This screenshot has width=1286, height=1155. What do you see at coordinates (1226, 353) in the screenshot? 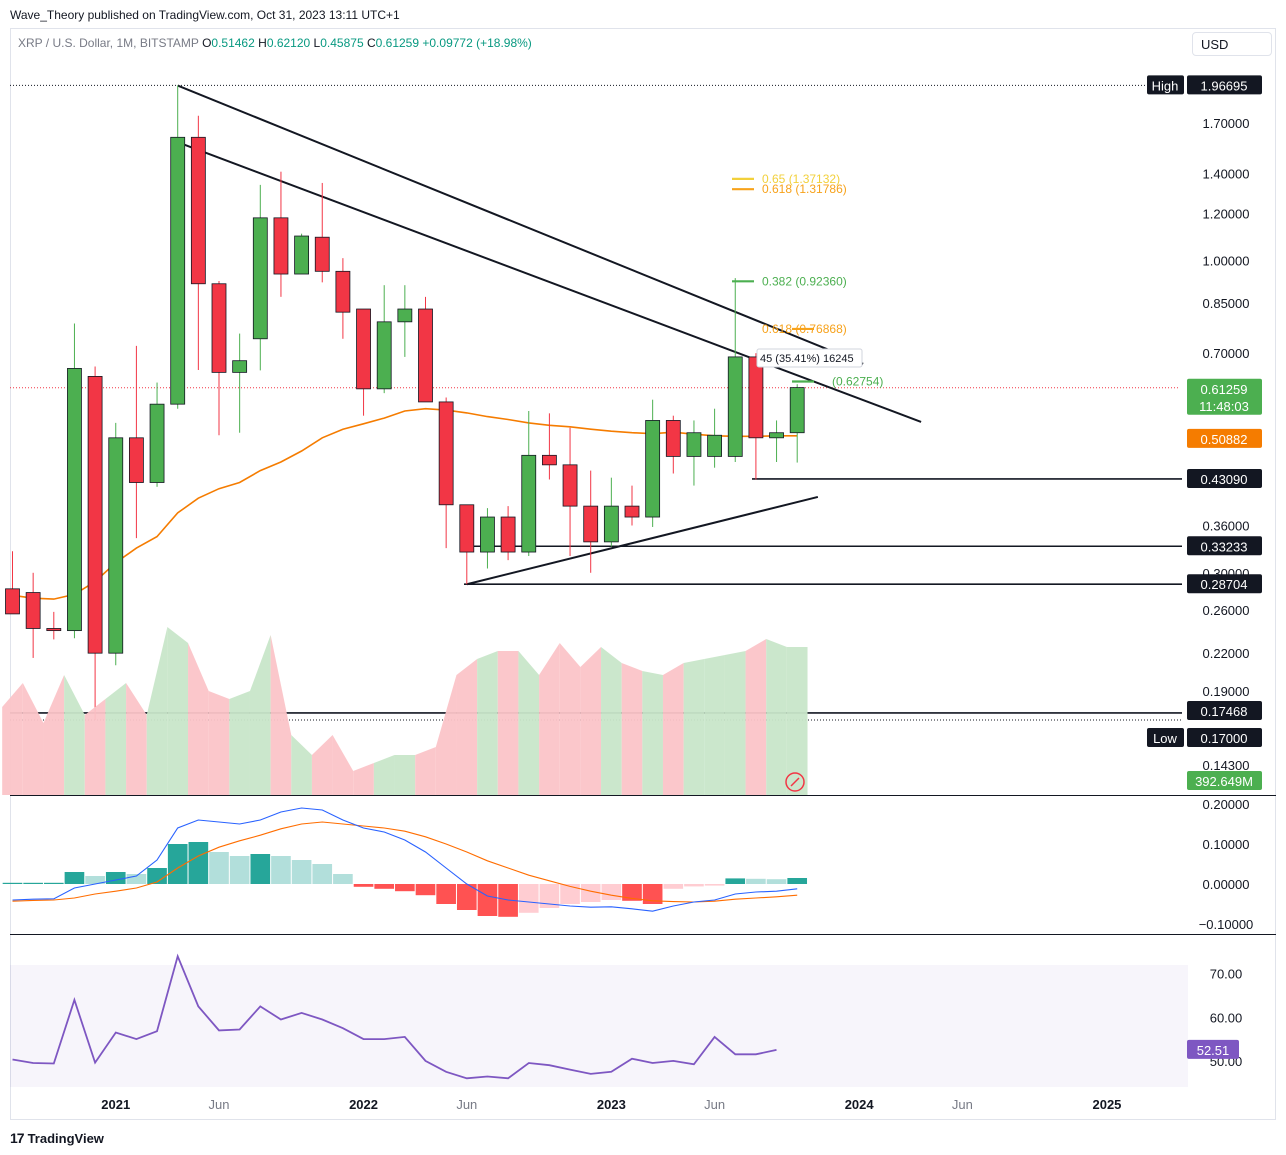
I see `price-tick-label: 0.70000` at bounding box center [1226, 353].